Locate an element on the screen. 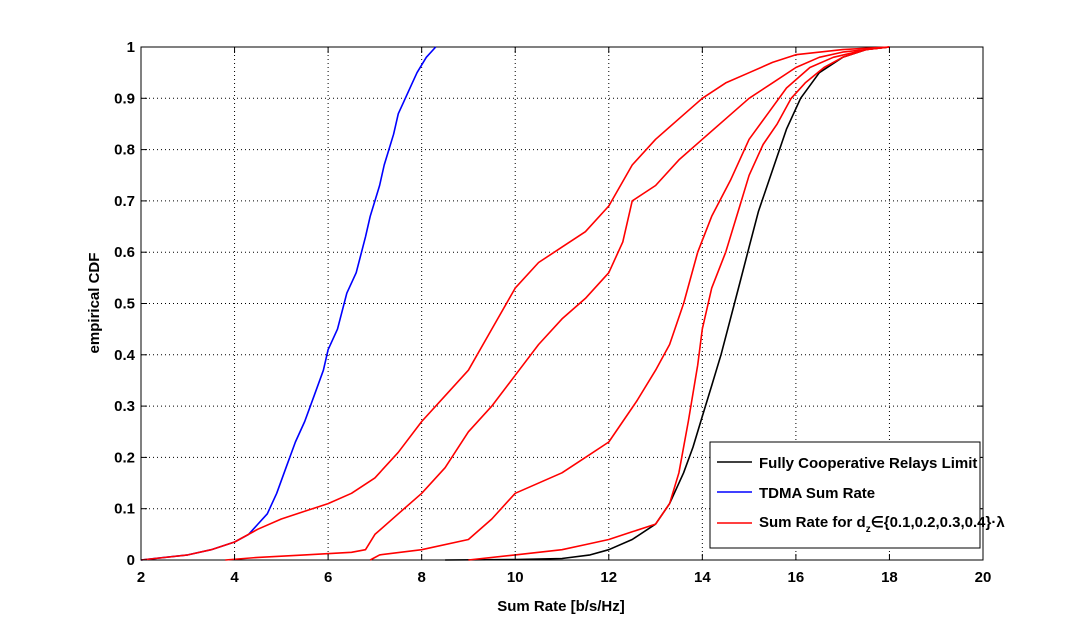 The width and height of the screenshot is (1085, 629). x-tick-label: 16 is located at coordinates (796, 577).